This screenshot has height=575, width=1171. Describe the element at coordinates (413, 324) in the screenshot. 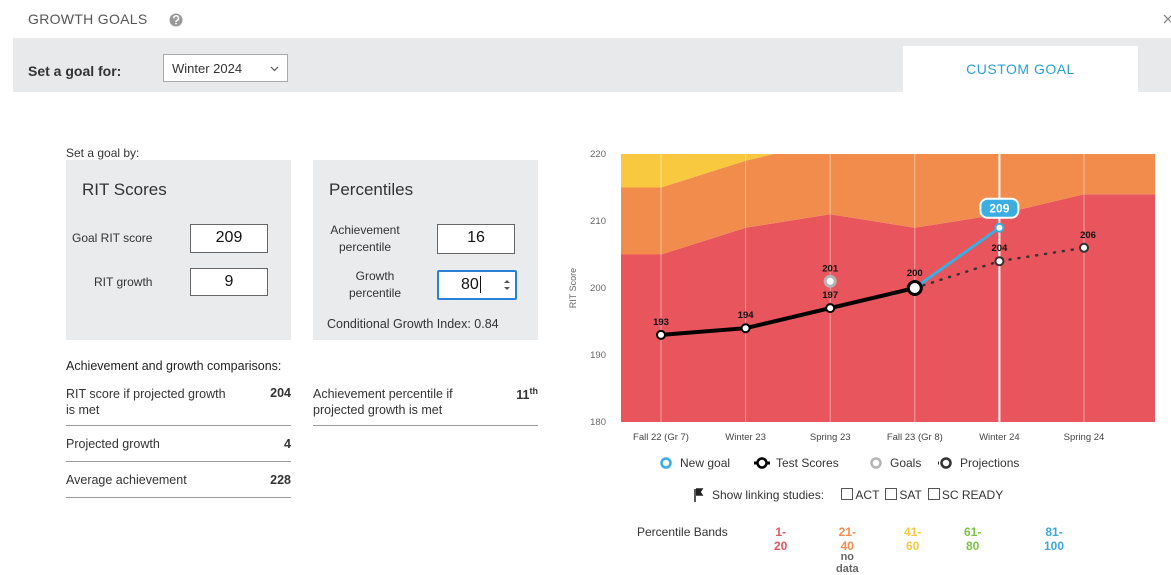

I see `cgi: Conditional Growth Index: 0.84` at that location.